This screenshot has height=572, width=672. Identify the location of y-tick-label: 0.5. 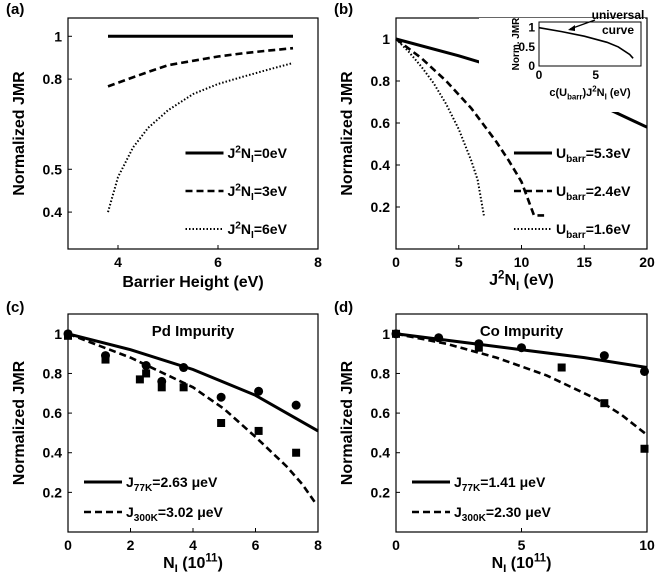
(53, 169).